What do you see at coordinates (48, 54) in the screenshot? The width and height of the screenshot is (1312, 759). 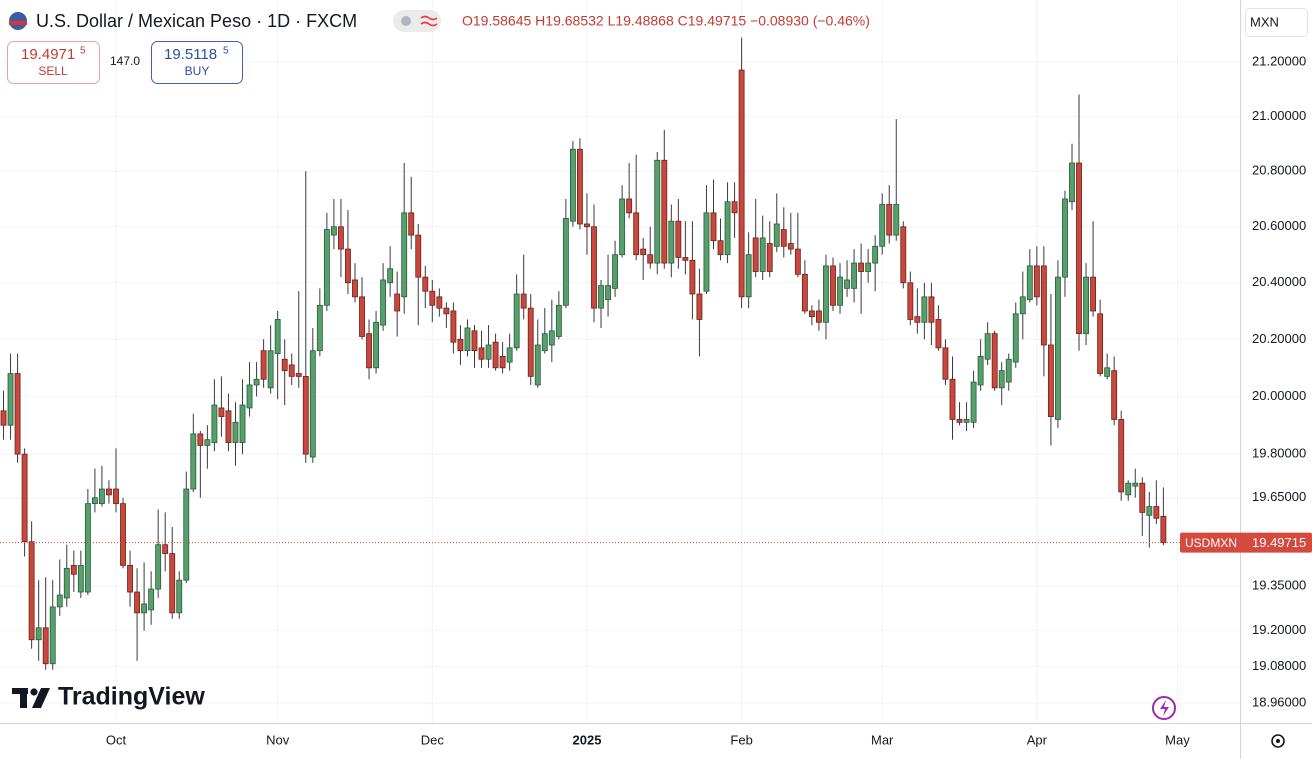 I see `sell-price: 19.4971` at bounding box center [48, 54].